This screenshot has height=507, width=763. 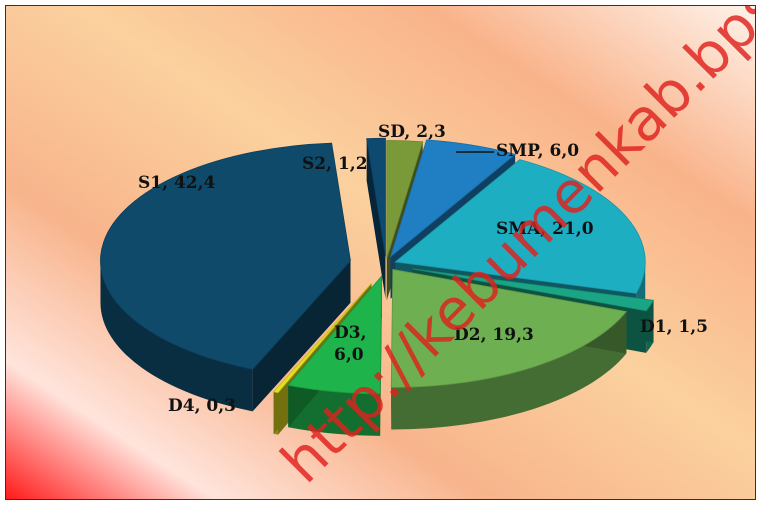 I want to click on slice-label-d3-line2: 6,0, so click(x=349, y=355).